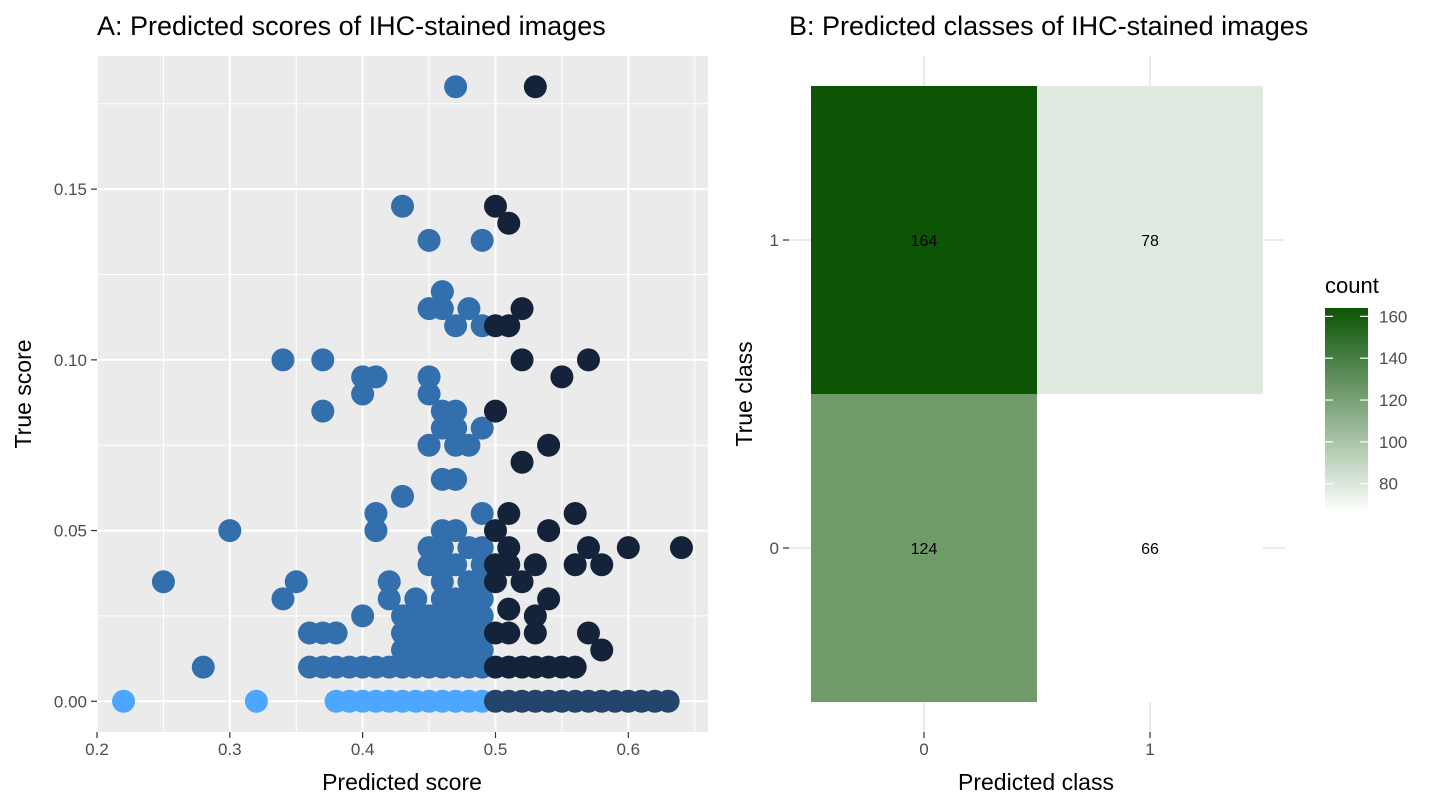 The image size is (1441, 808). Describe the element at coordinates (924, 241) in the screenshot. I see `cell-value-label: 164` at that location.